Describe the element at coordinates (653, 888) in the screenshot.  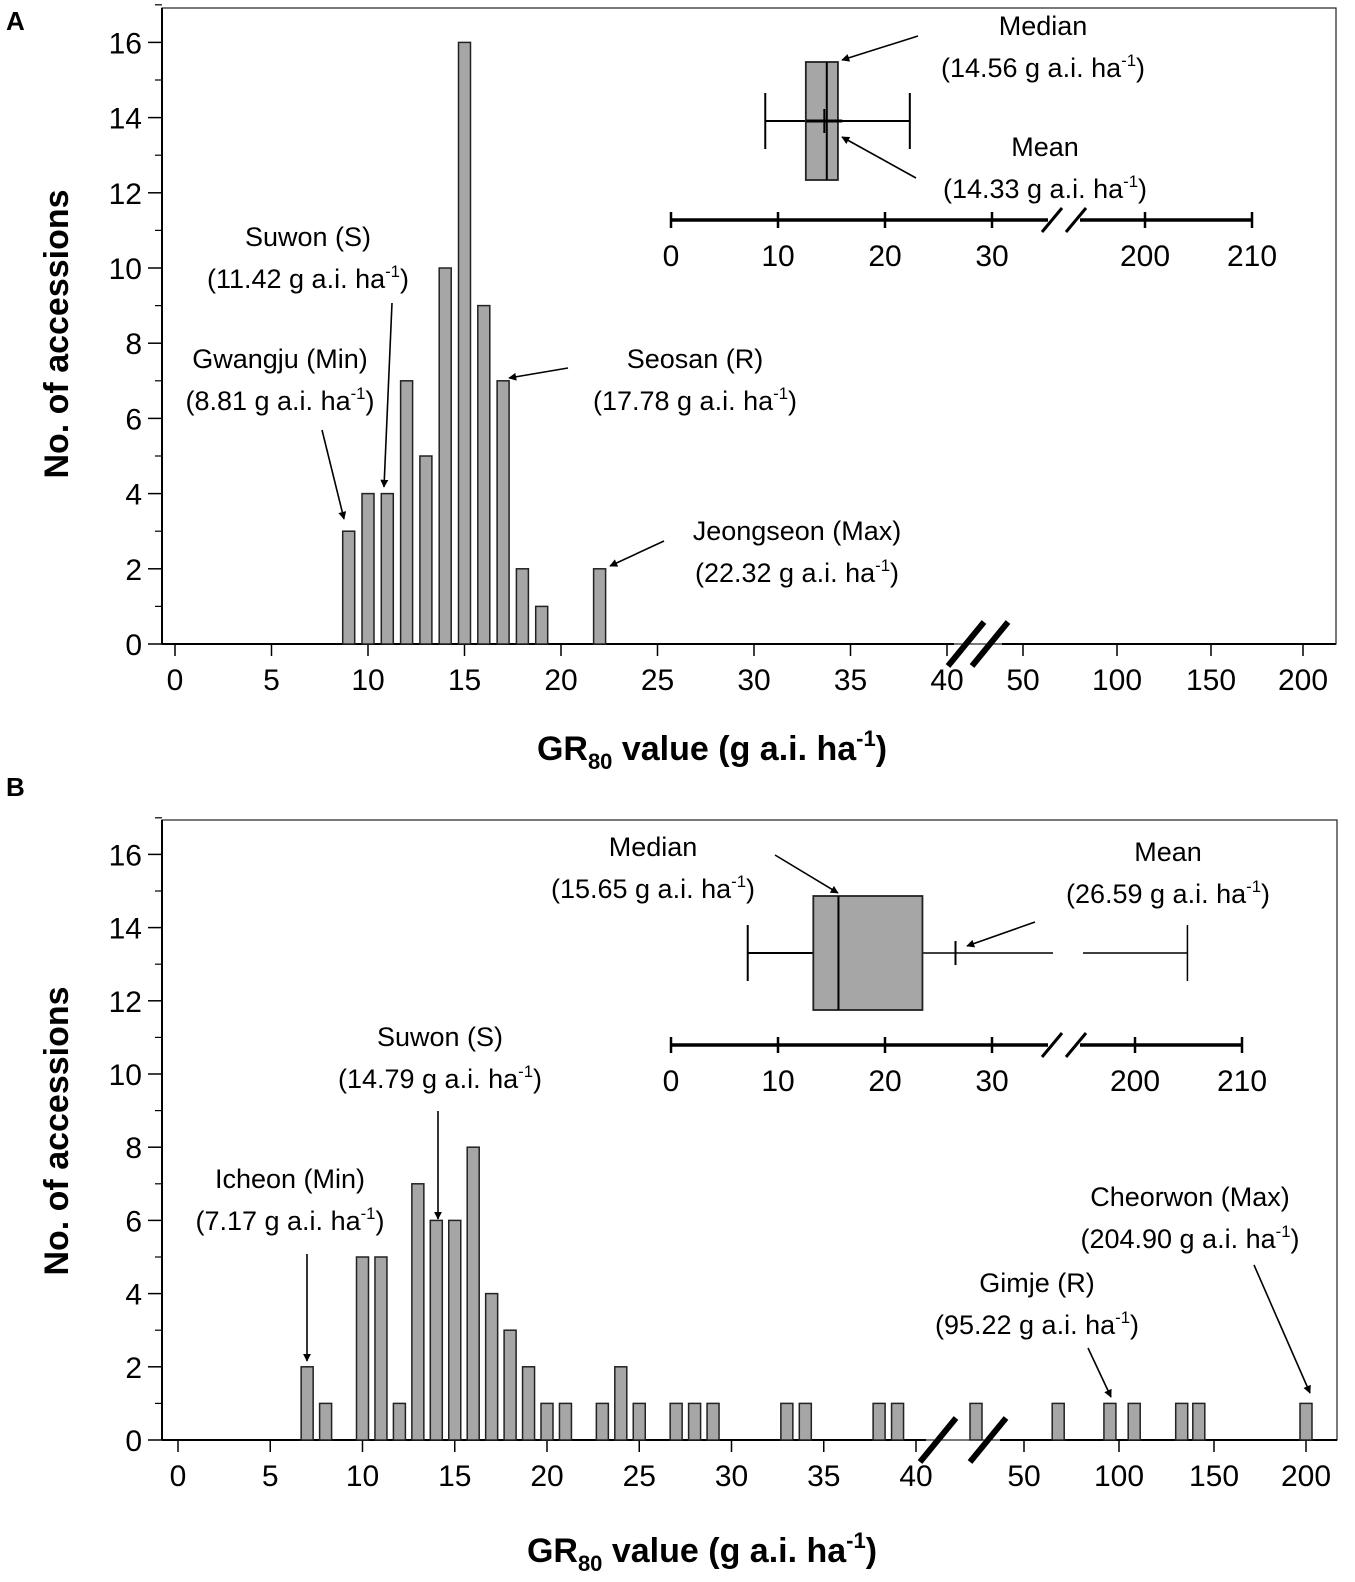
I see `median-value: (15.65 g a.i. ha-1)` at that location.